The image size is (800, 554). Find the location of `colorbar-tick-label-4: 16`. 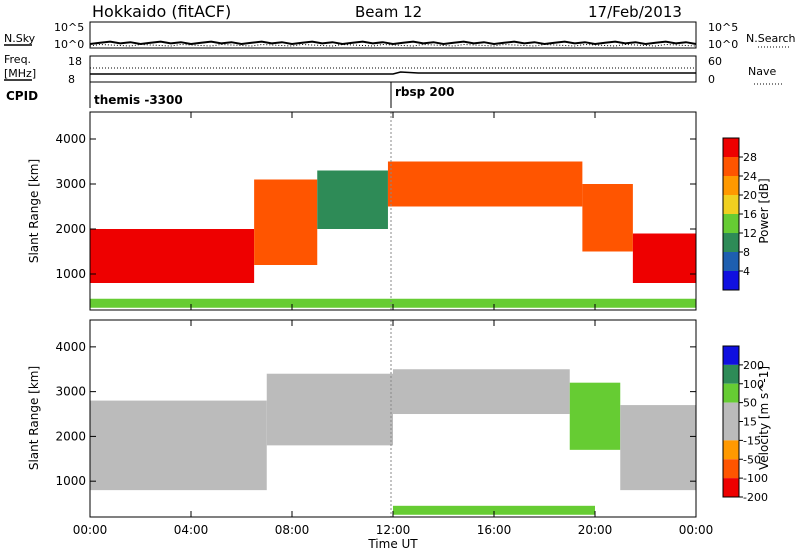

colorbar-tick-label-4: 16 is located at coordinates (750, 214).